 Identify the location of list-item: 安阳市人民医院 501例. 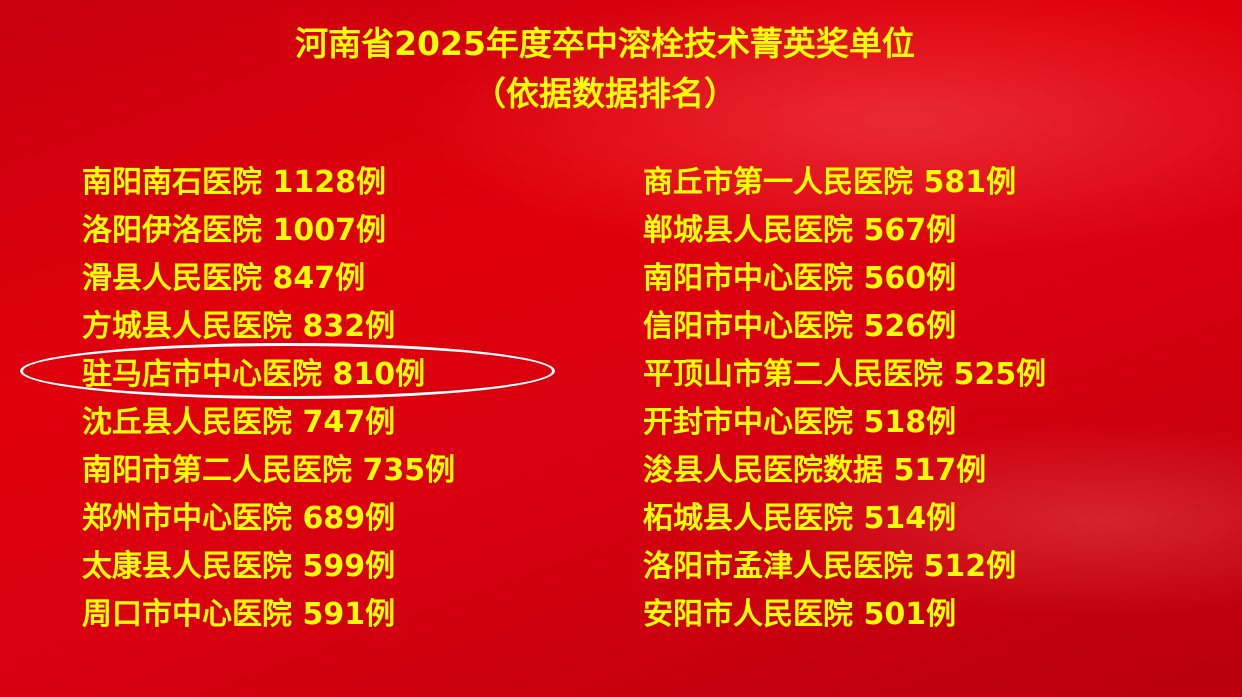
(800, 614).